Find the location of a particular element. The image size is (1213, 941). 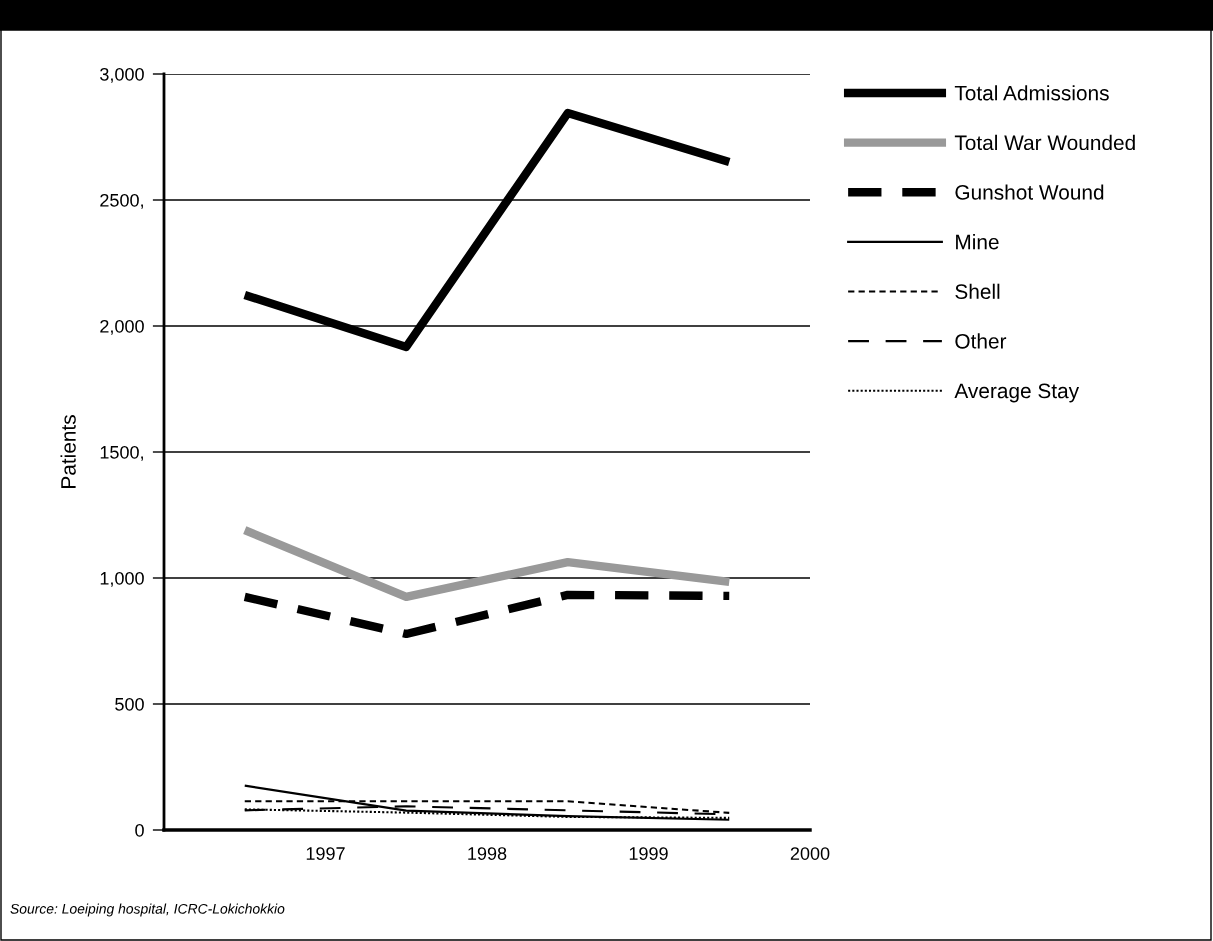

x-tick-label: 2000 is located at coordinates (810, 853).